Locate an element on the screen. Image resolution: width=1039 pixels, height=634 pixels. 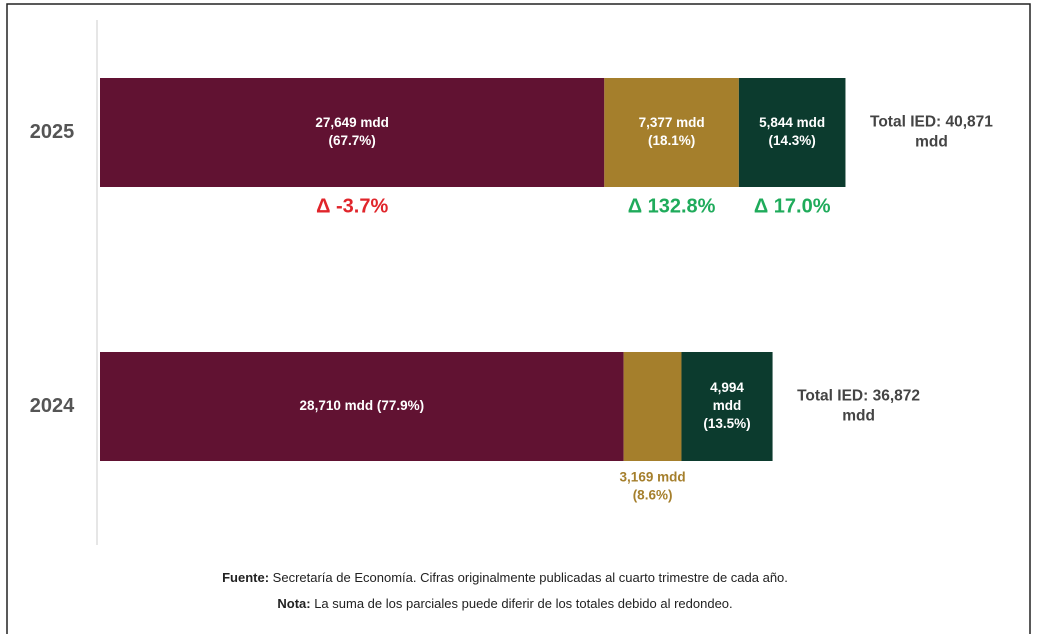
change-label: Δ 17.0% is located at coordinates (792, 206).